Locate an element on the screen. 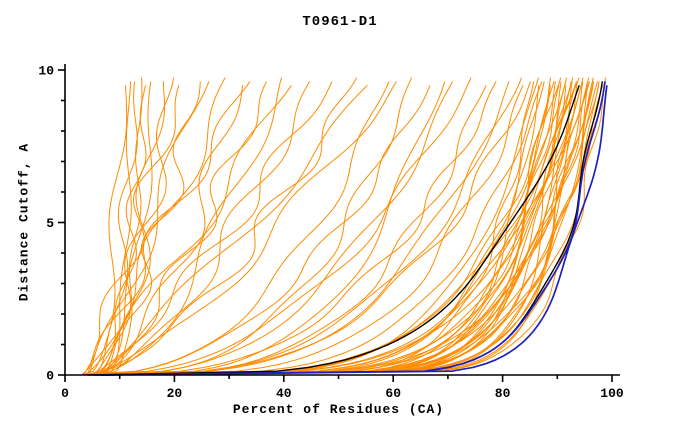  page-title: T0961-D1 is located at coordinates (340, 22).